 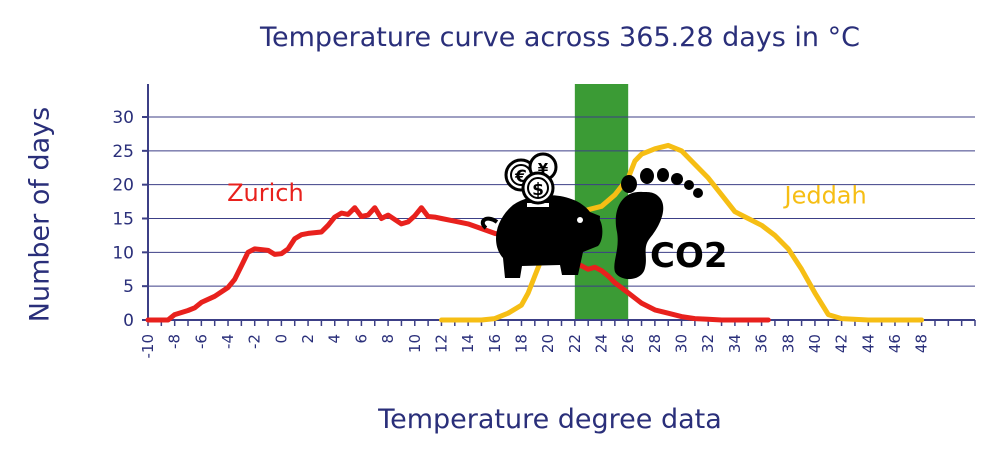 What do you see at coordinates (148, 346) in the screenshot?
I see `x-tick-label: -10` at bounding box center [148, 346].